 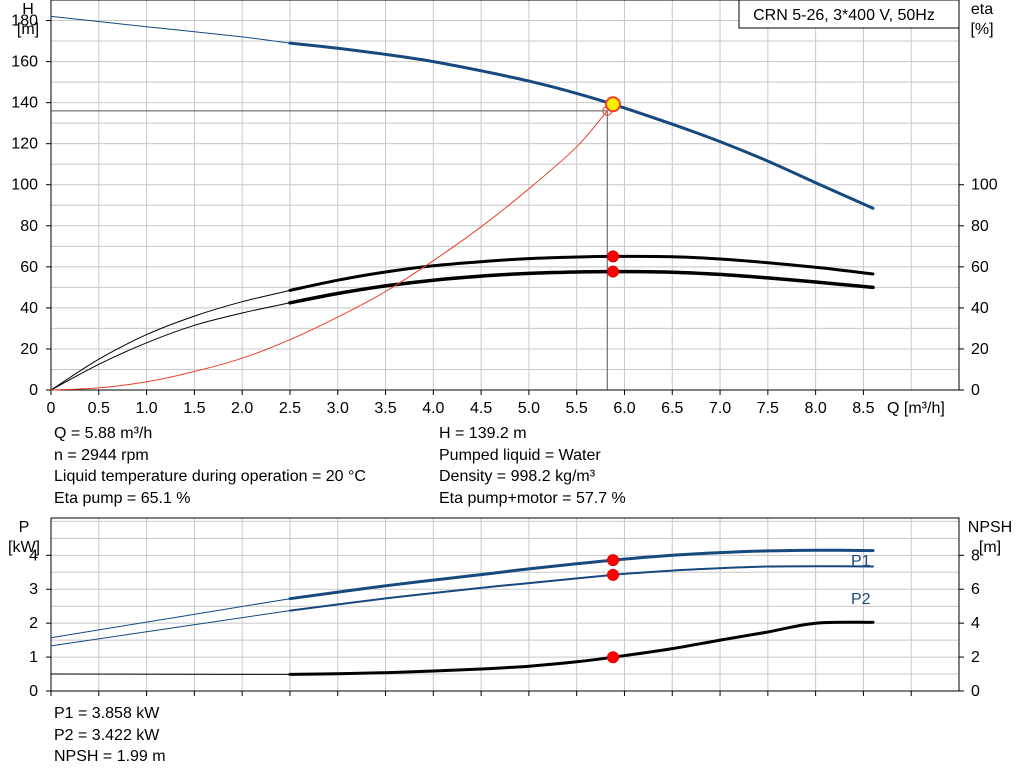 What do you see at coordinates (33, 555) in the screenshot?
I see `y-tick-label-left: 4` at bounding box center [33, 555].